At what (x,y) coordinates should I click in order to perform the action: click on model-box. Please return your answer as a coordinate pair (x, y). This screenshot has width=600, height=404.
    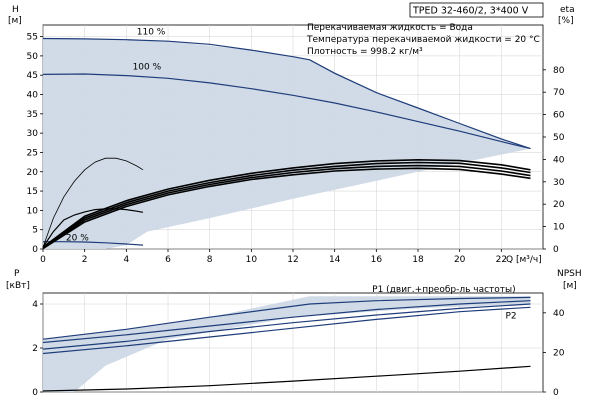
    Looking at the image, I should click on (476, 10).